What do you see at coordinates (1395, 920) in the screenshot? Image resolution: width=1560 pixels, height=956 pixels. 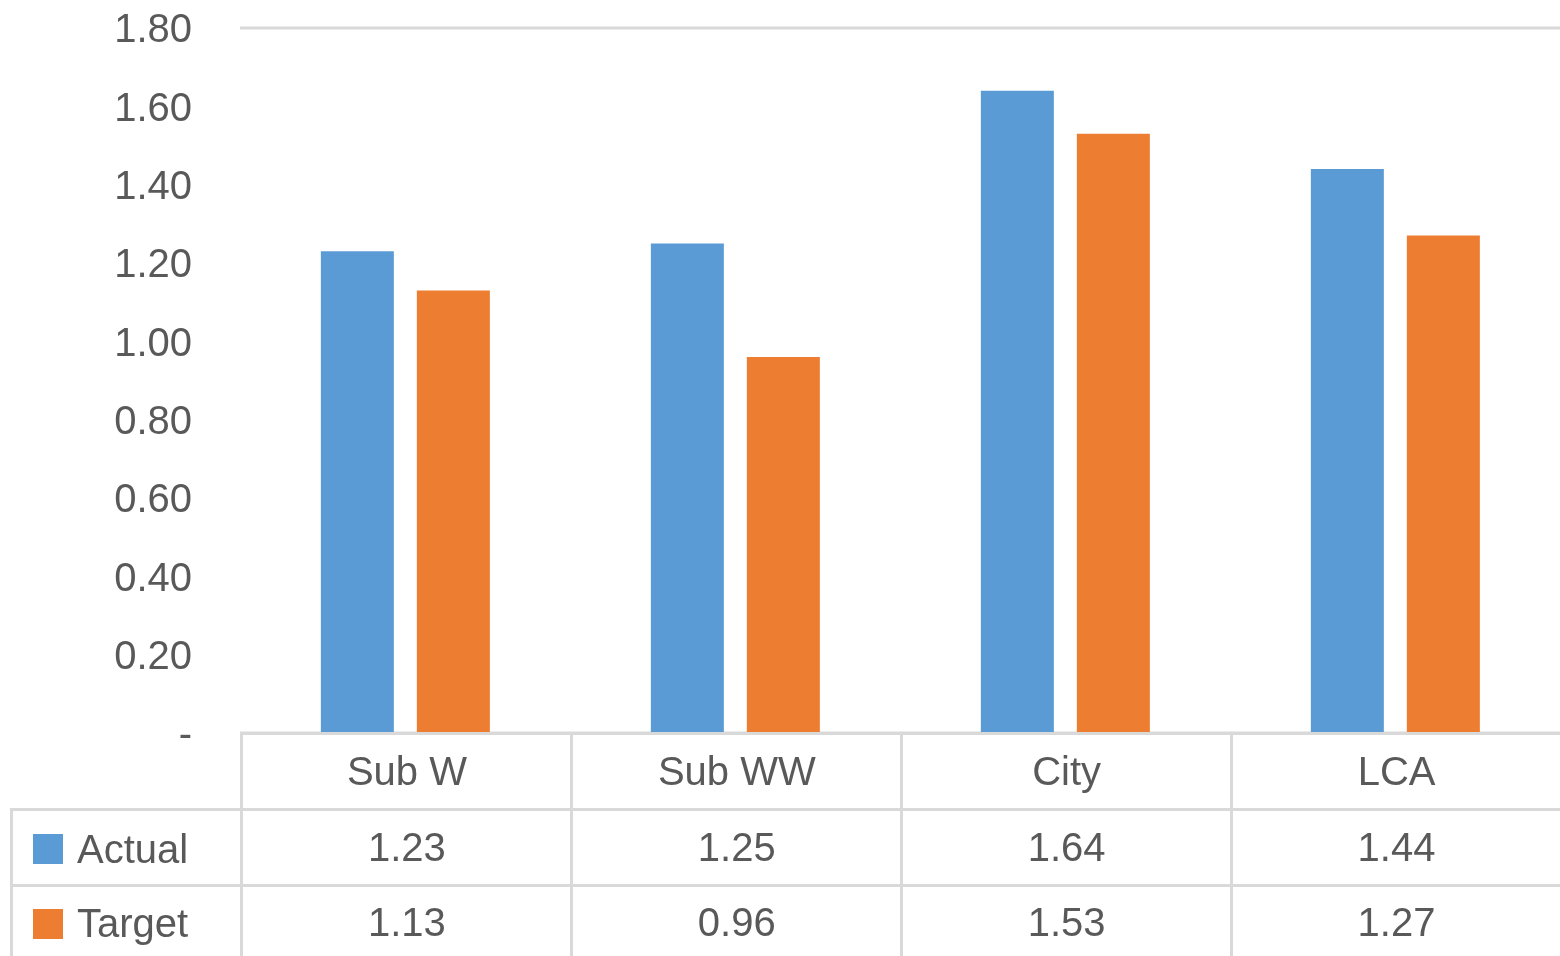 I see `data-label: 1.27` at bounding box center [1395, 920].